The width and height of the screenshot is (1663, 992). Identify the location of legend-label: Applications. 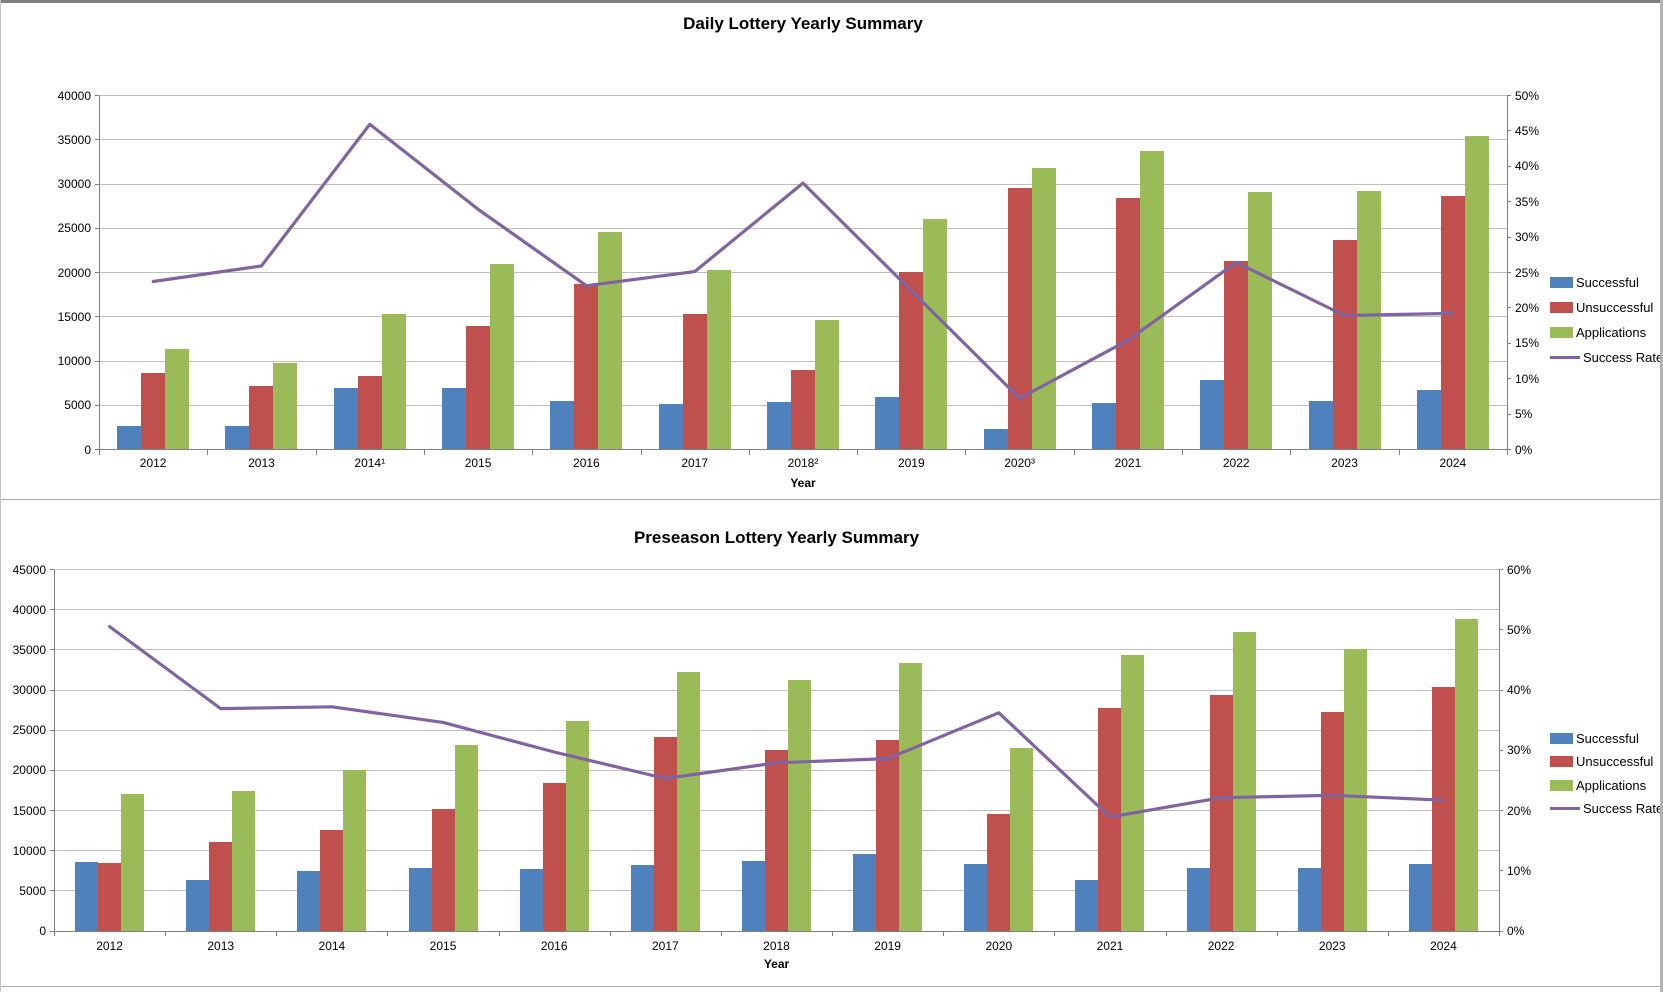
(1611, 332).